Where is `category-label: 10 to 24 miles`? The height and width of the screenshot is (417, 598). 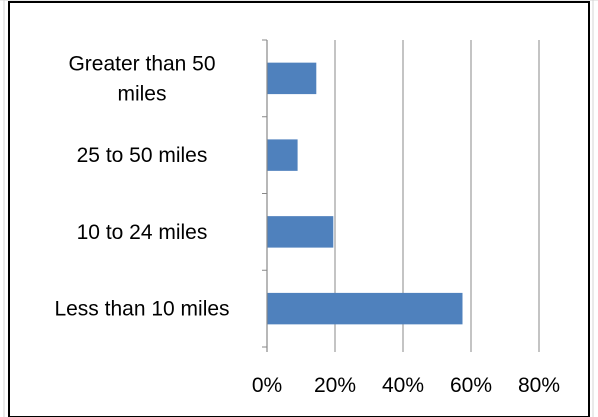 category-label: 10 to 24 miles is located at coordinates (142, 232).